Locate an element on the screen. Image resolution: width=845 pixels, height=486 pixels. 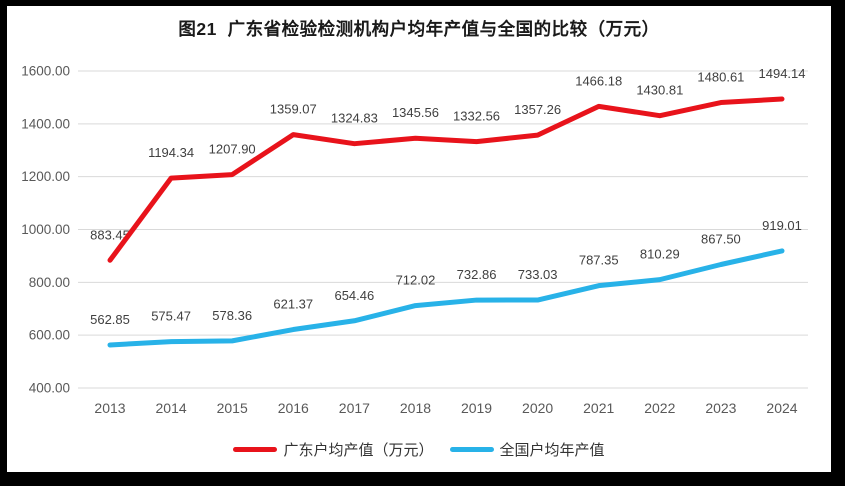
legend-label-guangdong: 广东户均产值（万元） is located at coordinates (358, 450).